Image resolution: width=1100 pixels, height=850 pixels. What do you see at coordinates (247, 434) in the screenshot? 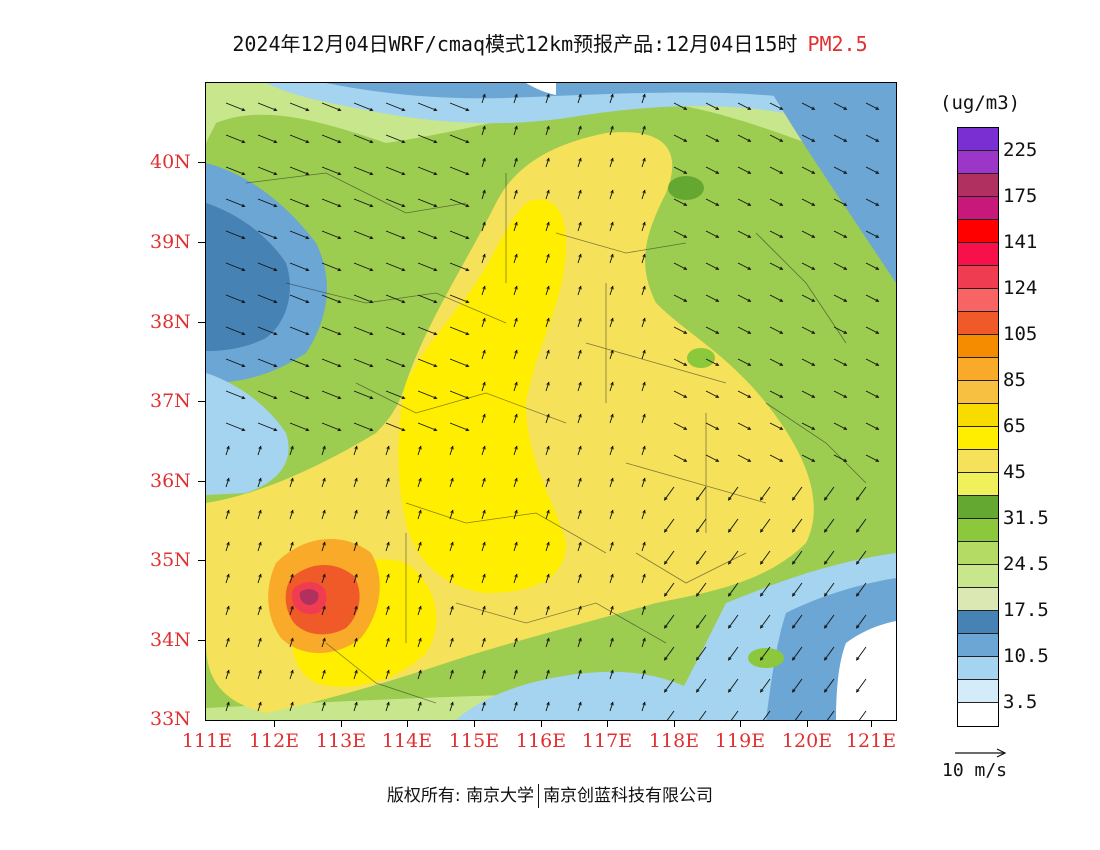
I see `contour-blue-west` at bounding box center [247, 434].